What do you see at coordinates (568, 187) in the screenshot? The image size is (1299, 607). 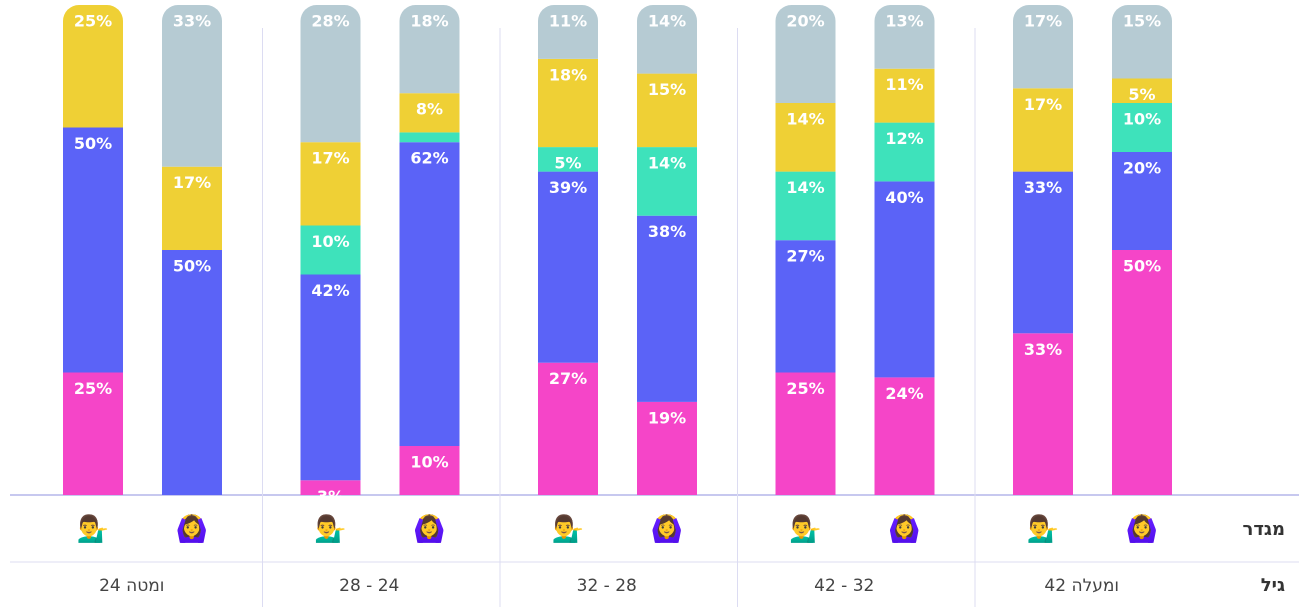 I see `value-label: 39%` at bounding box center [568, 187].